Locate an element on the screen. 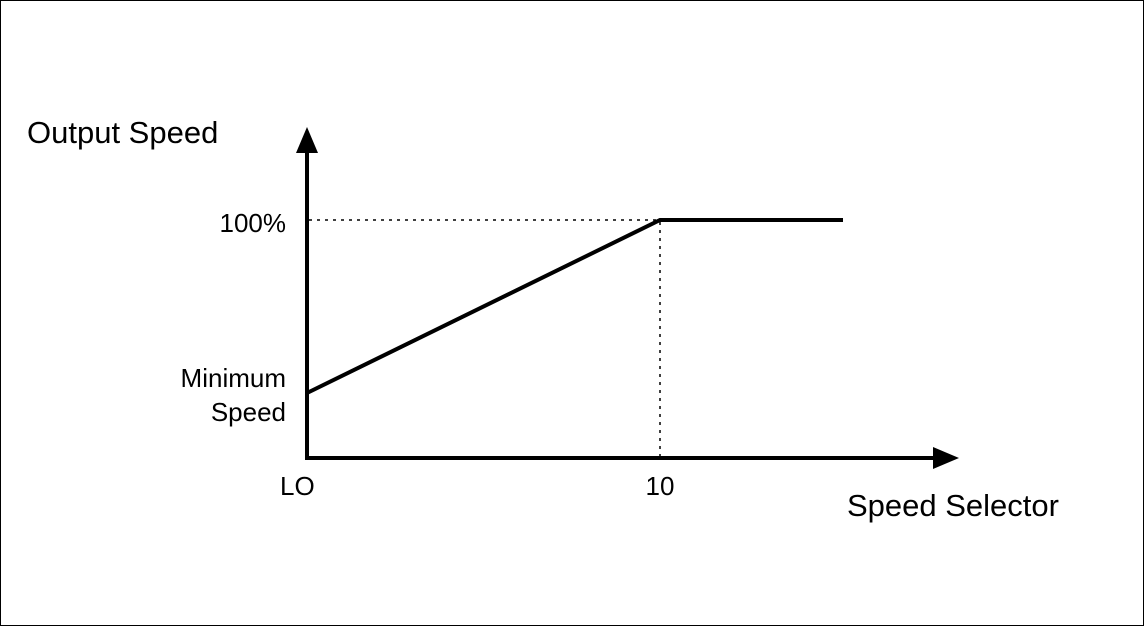  y-axis-title: Output Speed is located at coordinates (122, 132).